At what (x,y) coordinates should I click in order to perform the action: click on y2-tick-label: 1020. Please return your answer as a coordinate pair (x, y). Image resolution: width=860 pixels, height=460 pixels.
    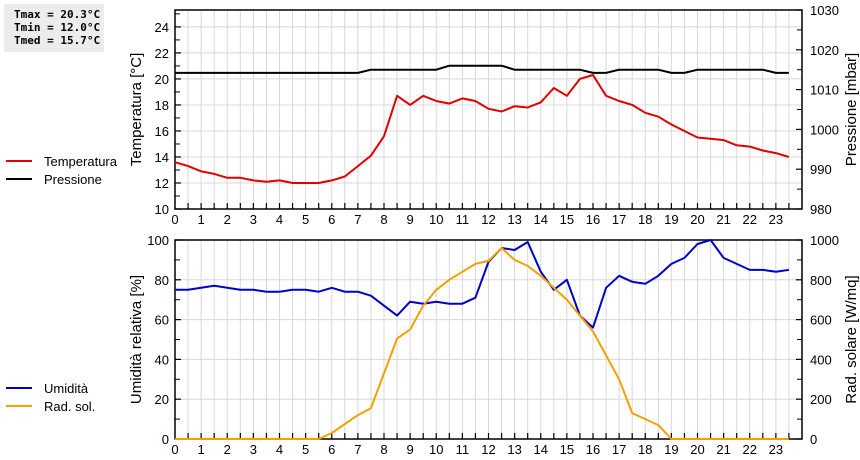
    Looking at the image, I should click on (824, 50).